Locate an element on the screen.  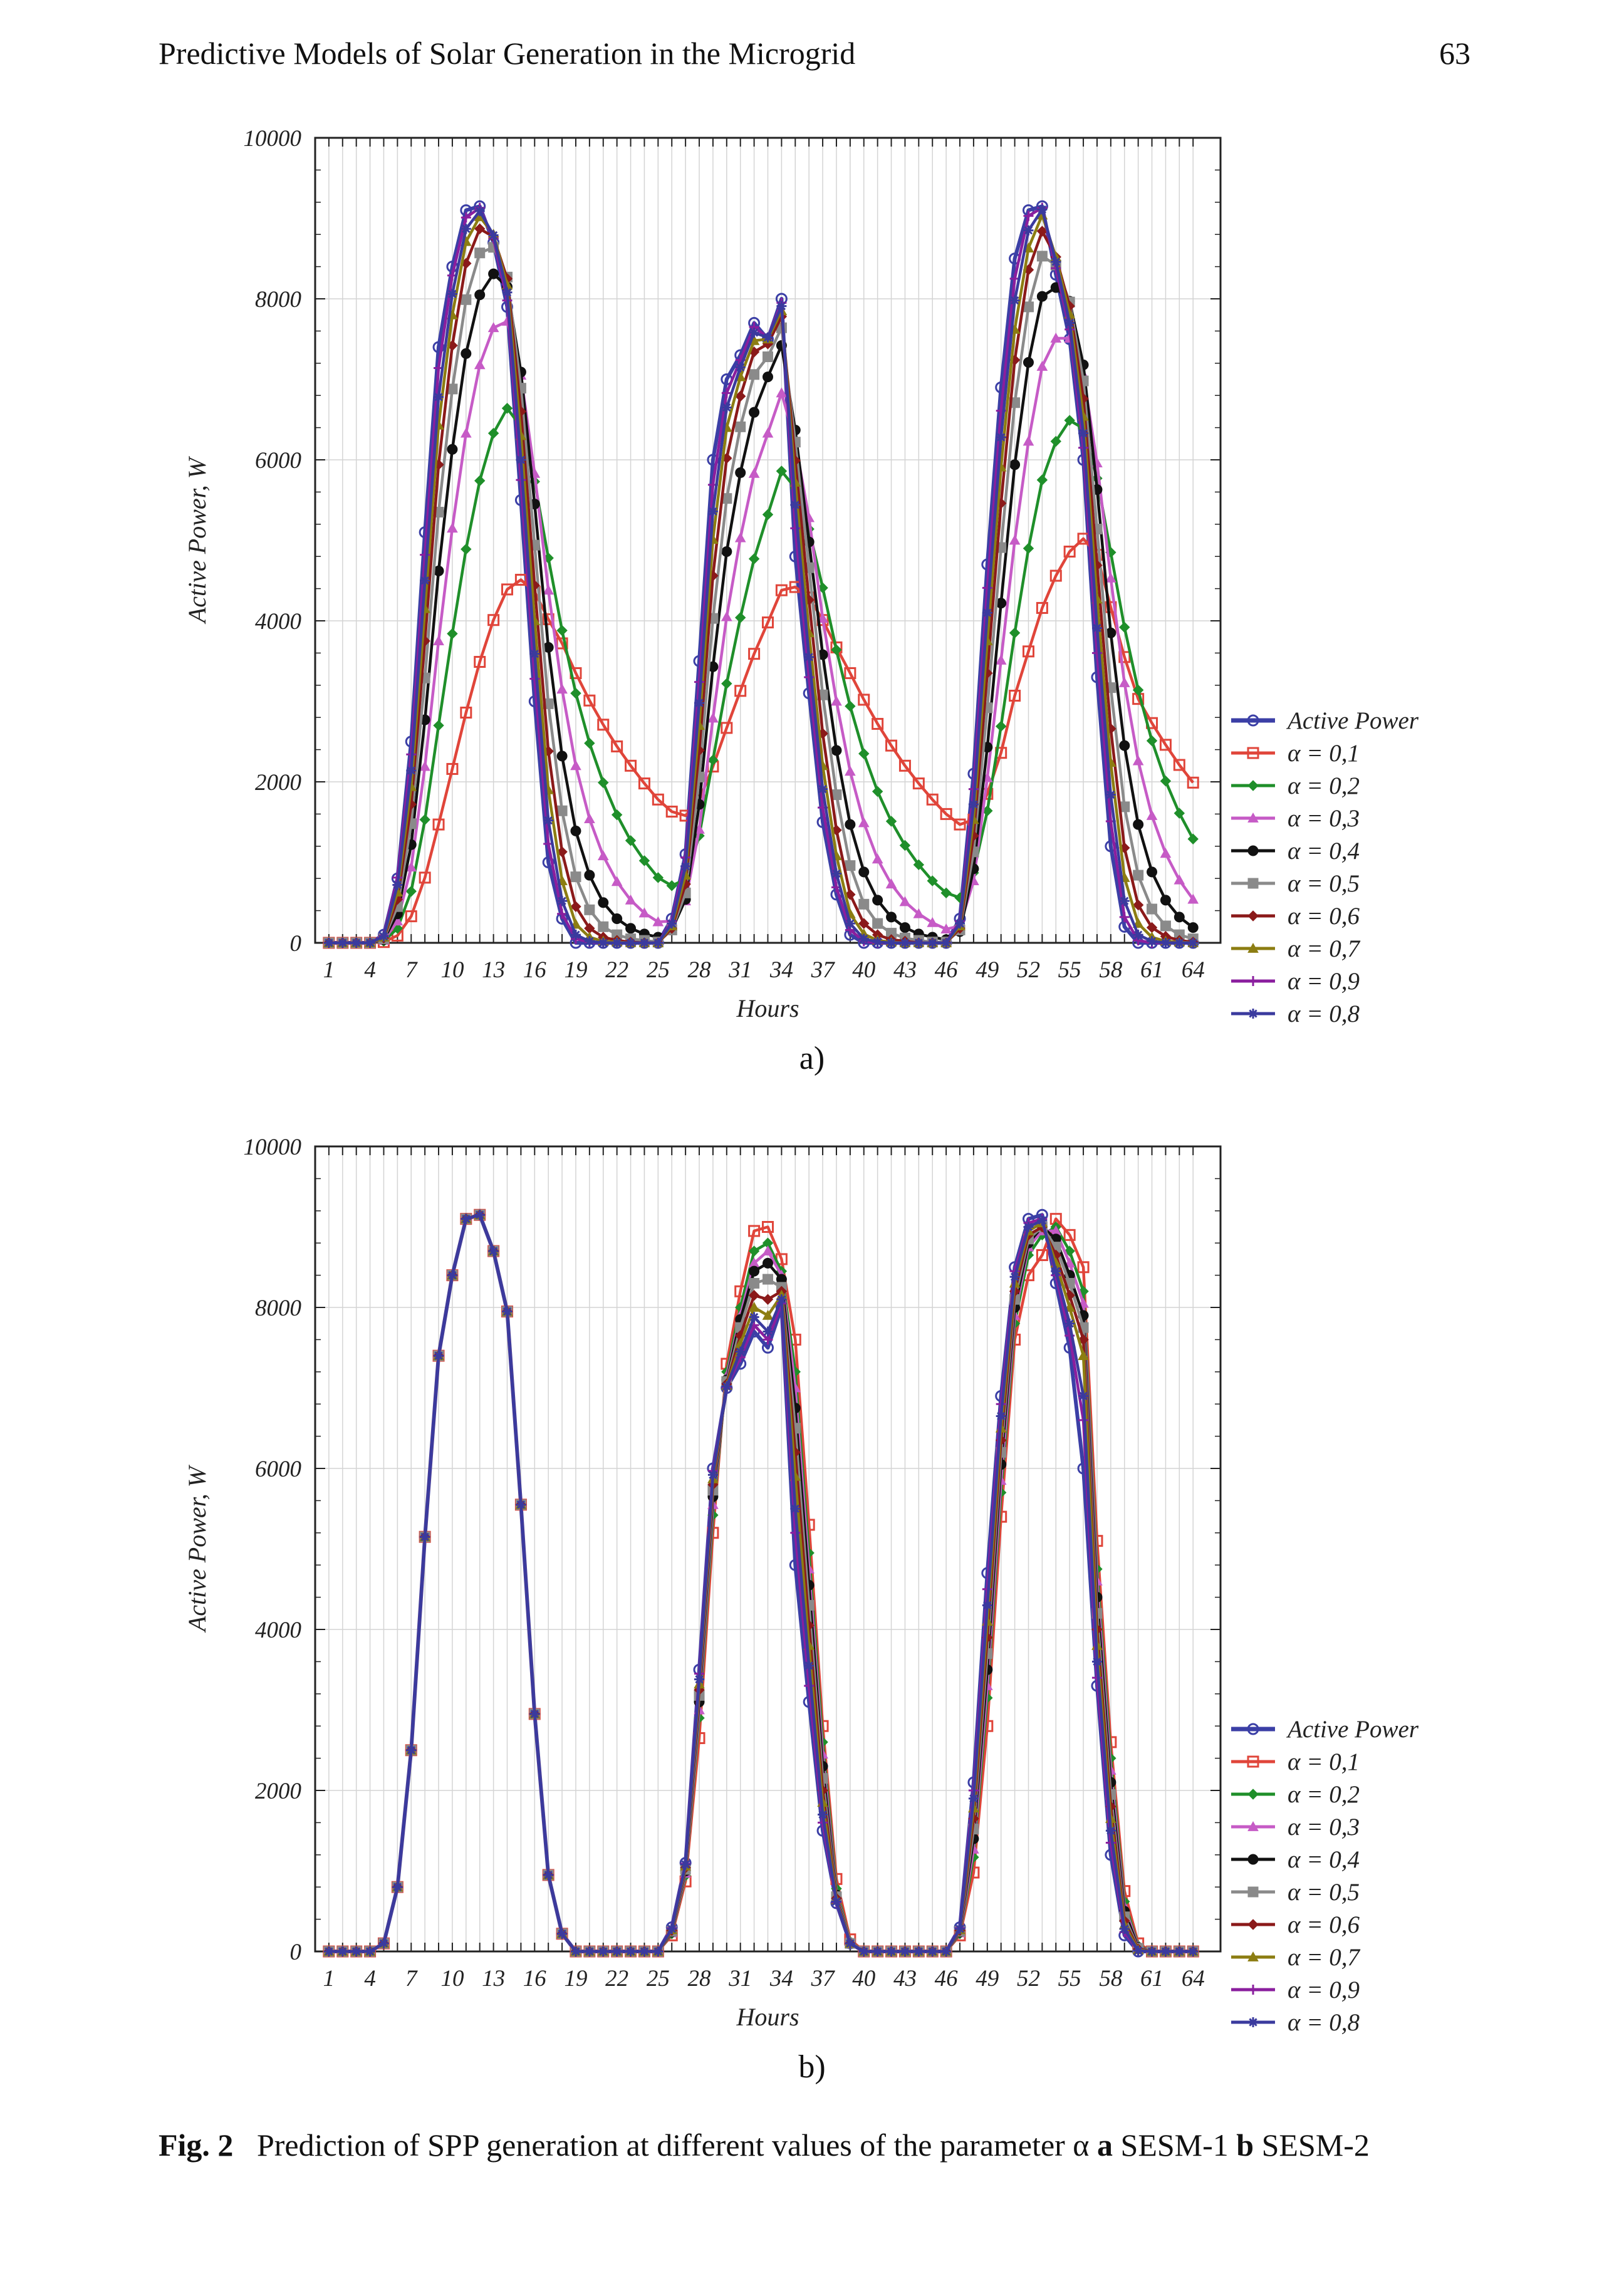
chart-b-x-tick-label: 19 is located at coordinates (575, 1979).